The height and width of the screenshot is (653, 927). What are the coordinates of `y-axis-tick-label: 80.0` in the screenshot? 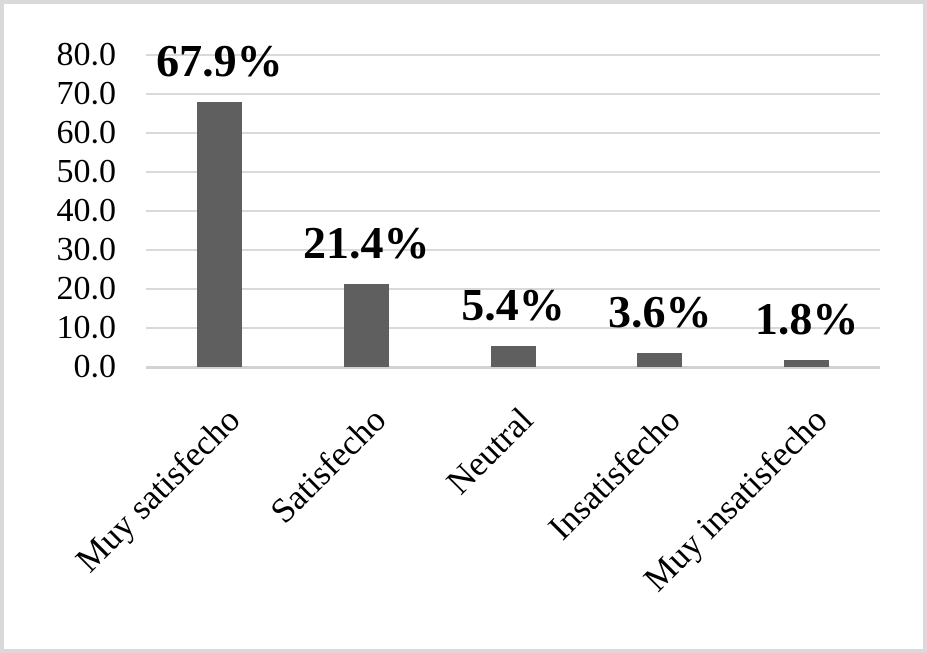 It's located at (86, 54).